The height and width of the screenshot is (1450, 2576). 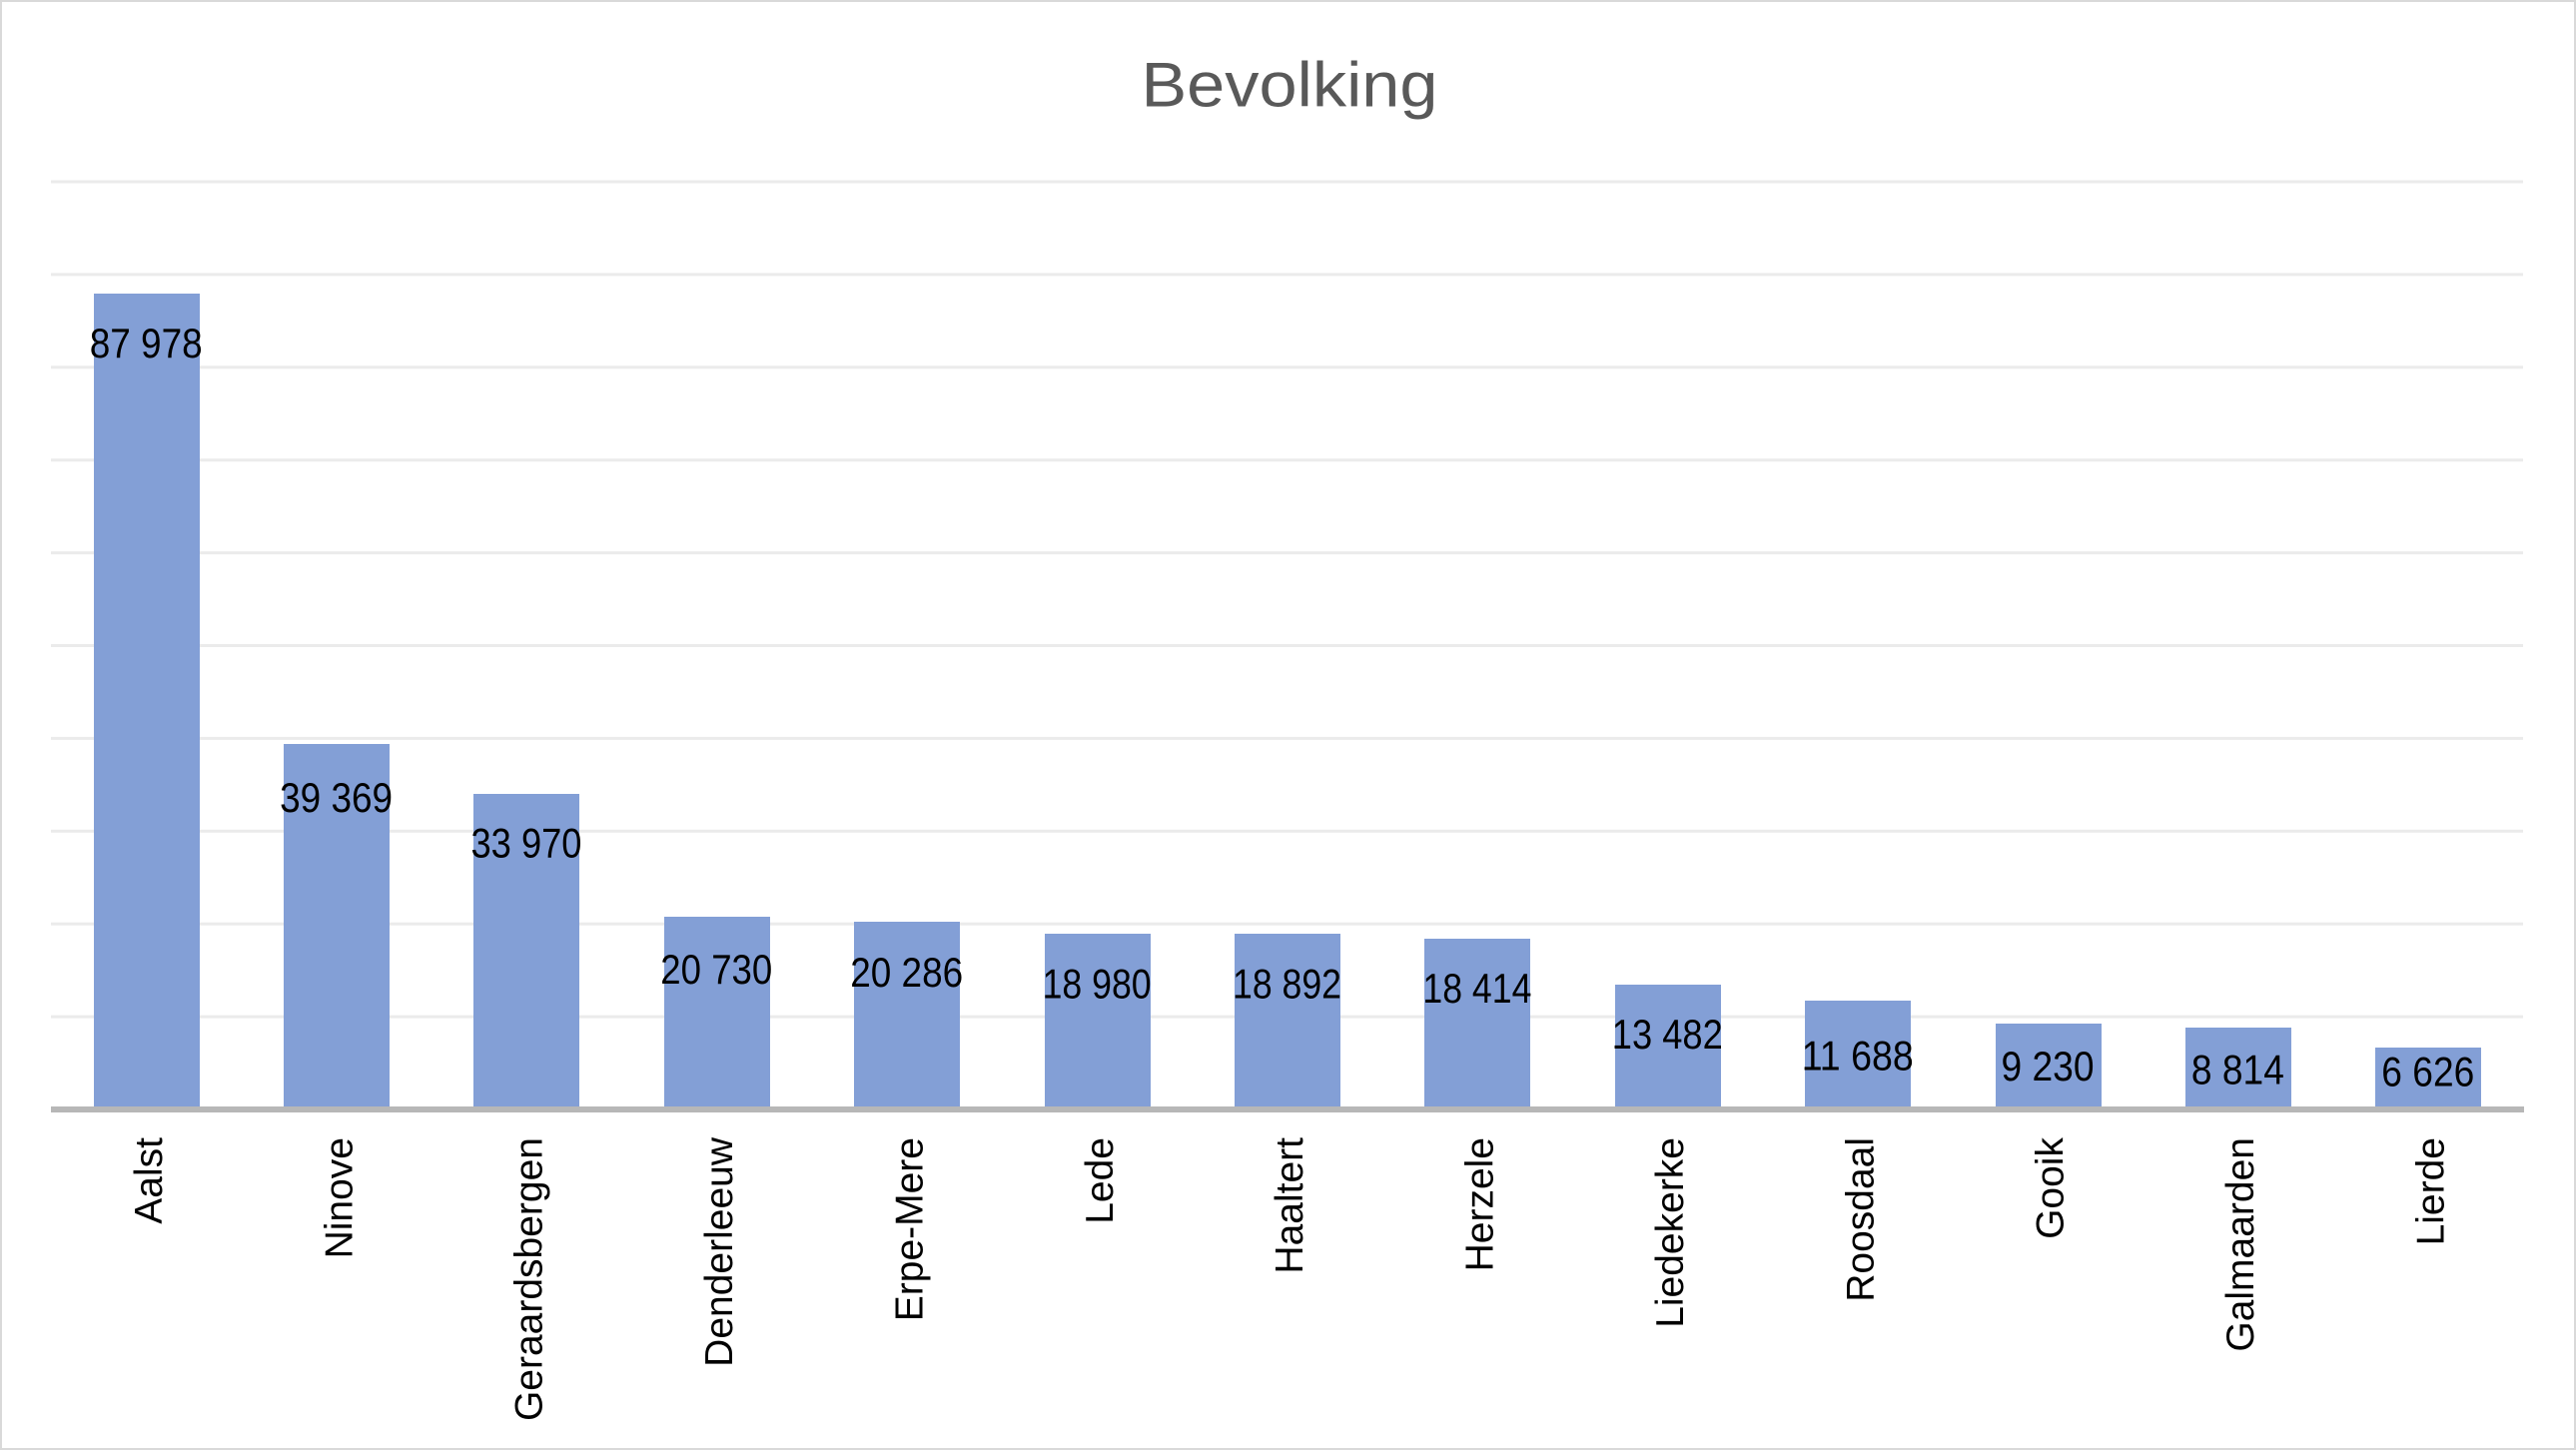 What do you see at coordinates (530, 1279) in the screenshot?
I see `svg-text: Geraardsbergen` at bounding box center [530, 1279].